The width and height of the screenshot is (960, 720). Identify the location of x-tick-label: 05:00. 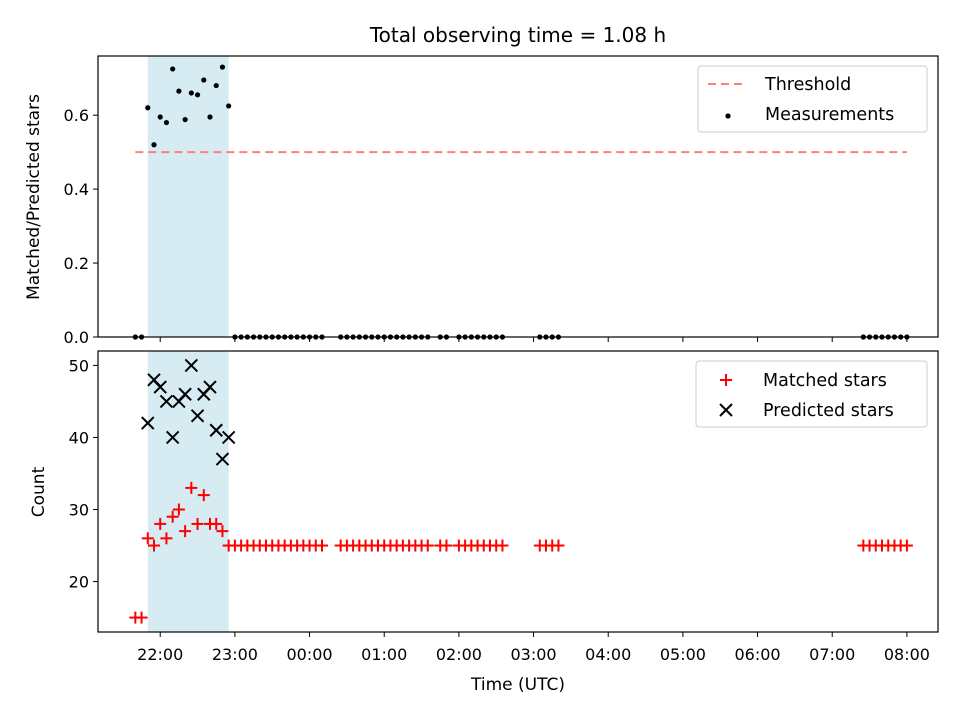
(683, 654).